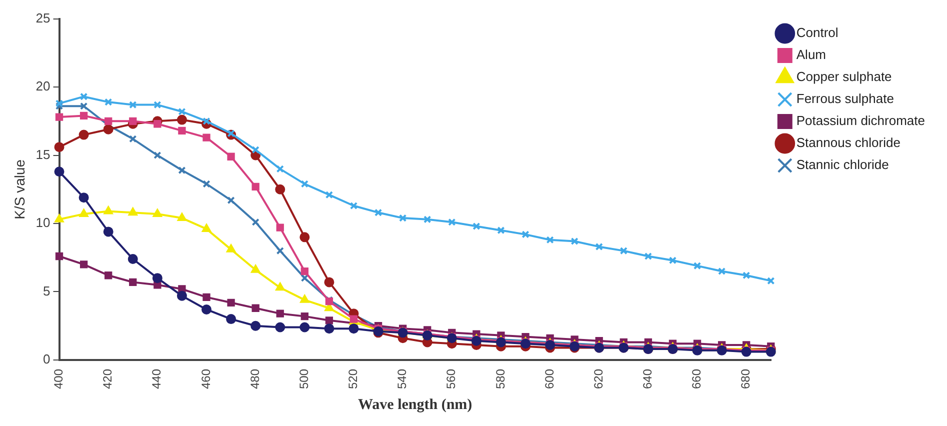  Describe the element at coordinates (842, 164) in the screenshot. I see `legend-label: Stannic chloride` at that location.